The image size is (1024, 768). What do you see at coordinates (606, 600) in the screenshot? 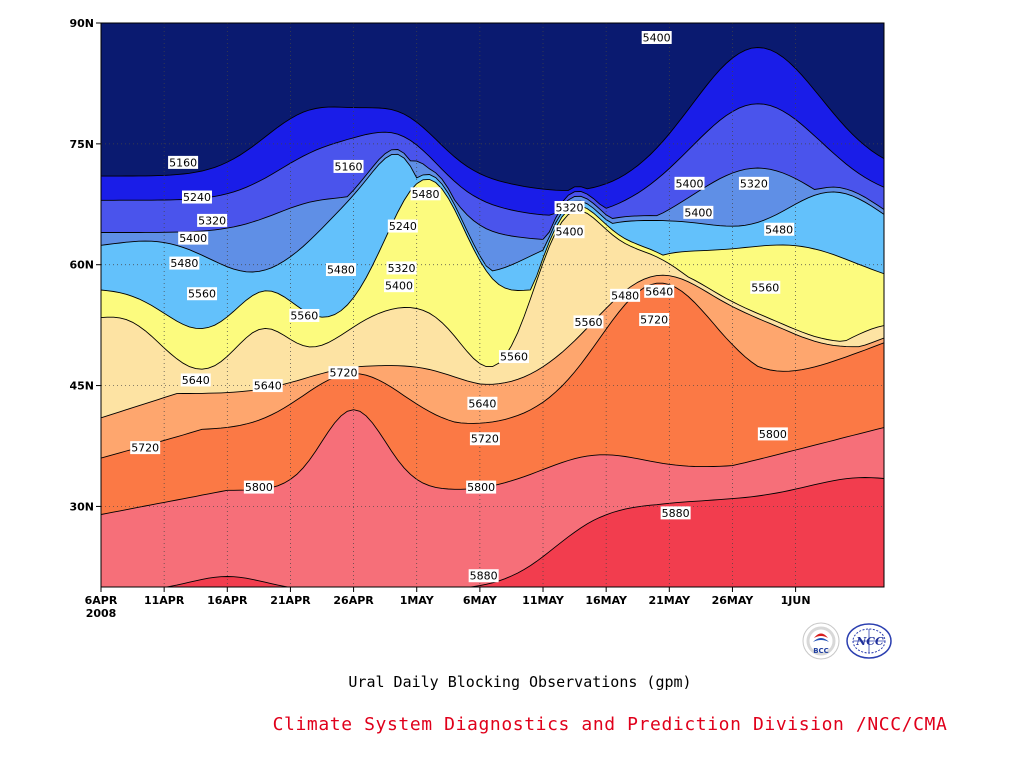
I see `x-tick-label: 16MAY` at bounding box center [606, 600].